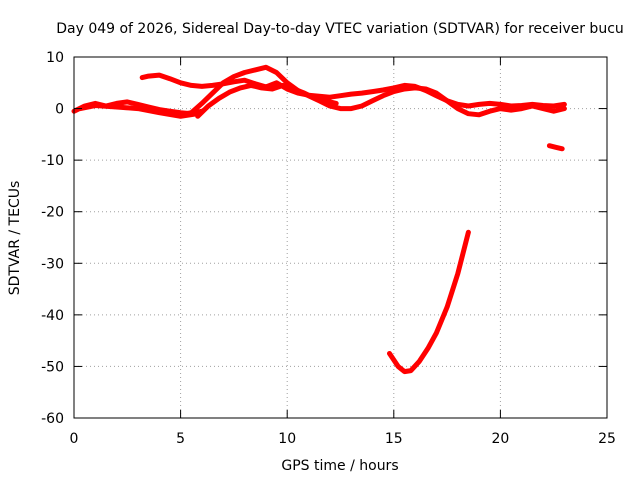 The height and width of the screenshot is (480, 640). I want to click on x-tick-label: 15, so click(394, 439).